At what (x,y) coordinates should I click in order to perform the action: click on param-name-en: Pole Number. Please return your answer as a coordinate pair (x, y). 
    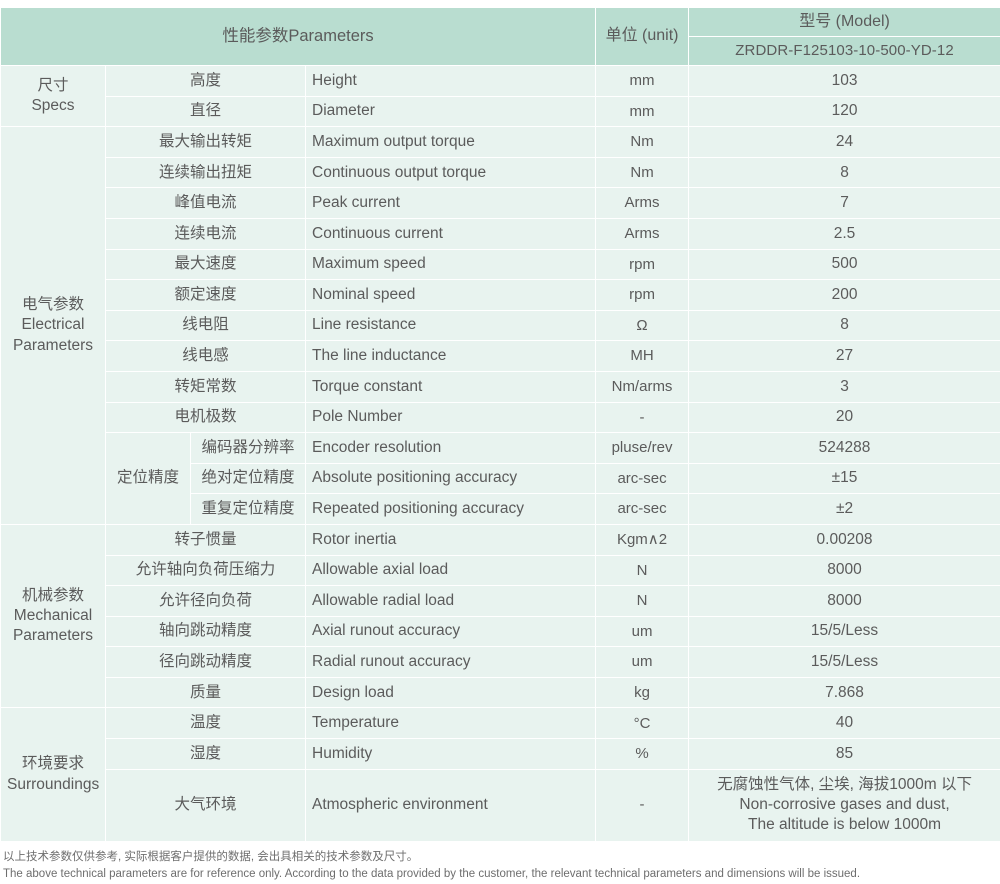
    Looking at the image, I should click on (451, 417).